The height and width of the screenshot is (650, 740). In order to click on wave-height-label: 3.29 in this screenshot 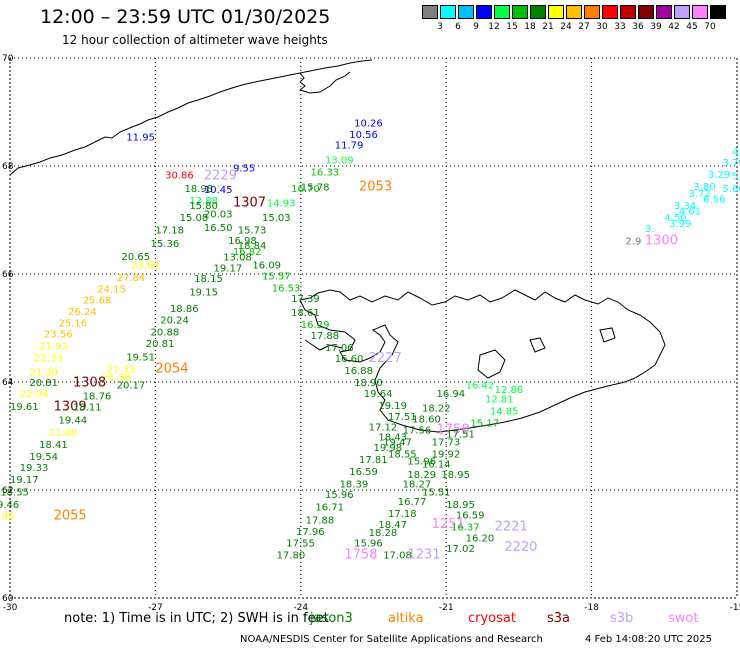, I will do `click(719, 175)`.